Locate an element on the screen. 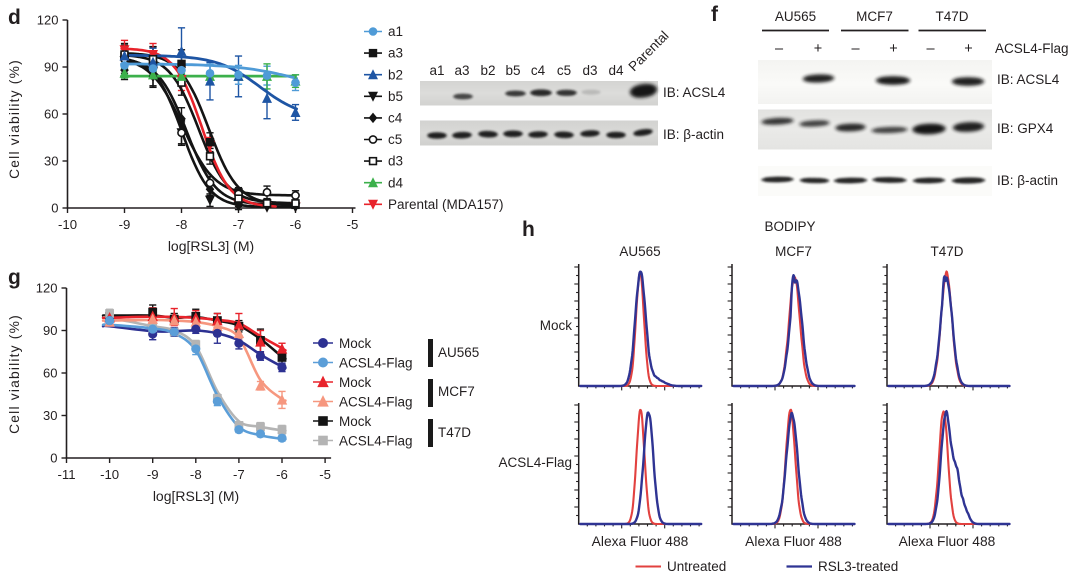 This screenshot has height=585, width=1080. svg-text: f is located at coordinates (715, 14).